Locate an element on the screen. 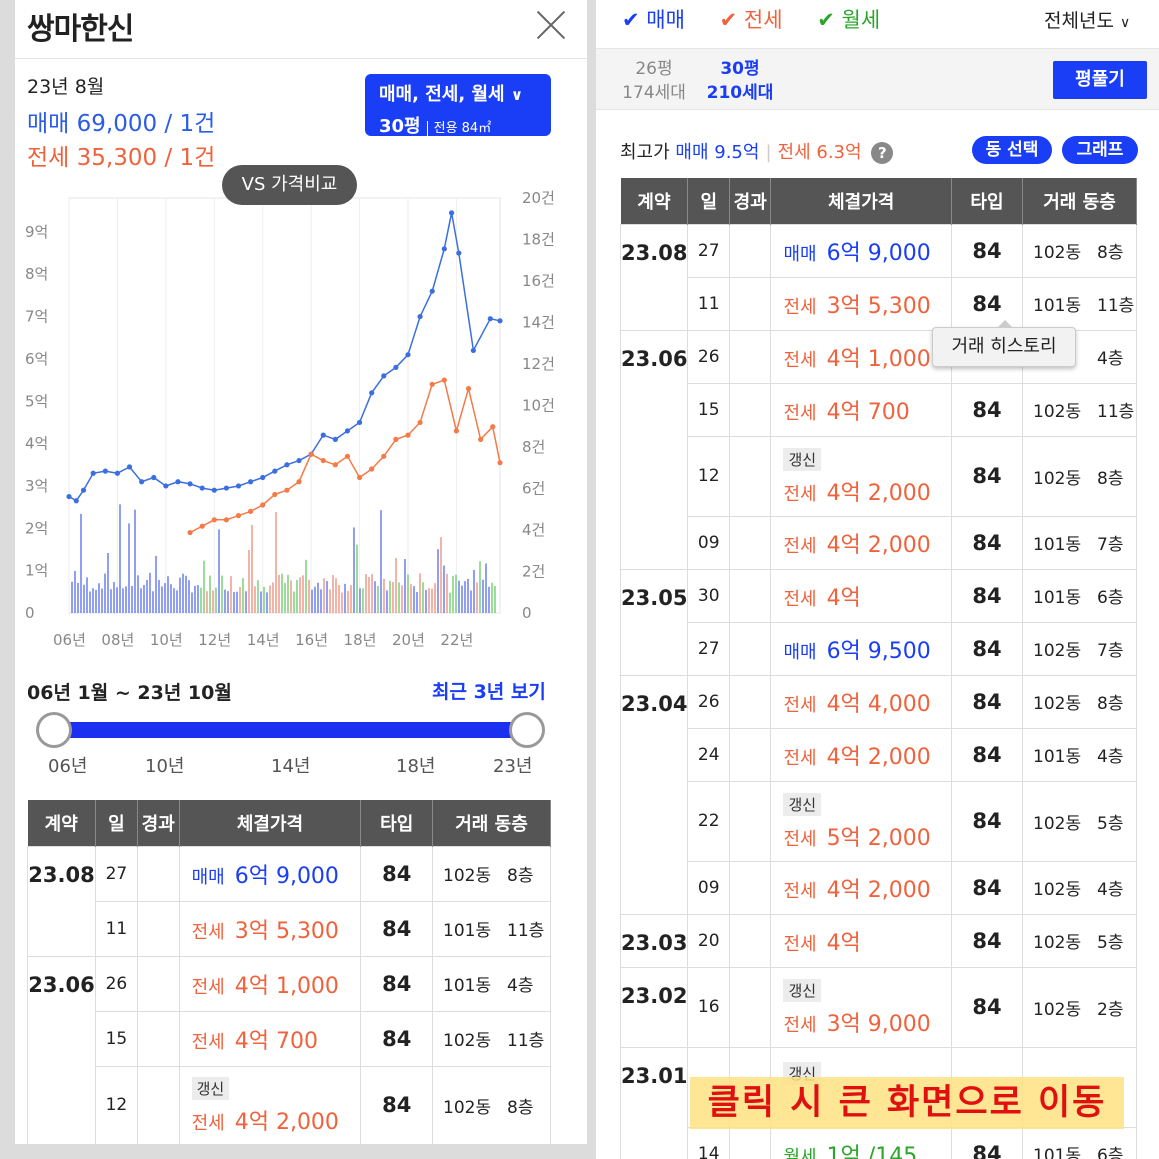 The height and width of the screenshot is (1159, 1159). chevron-down-icon: ∨ is located at coordinates (517, 95).